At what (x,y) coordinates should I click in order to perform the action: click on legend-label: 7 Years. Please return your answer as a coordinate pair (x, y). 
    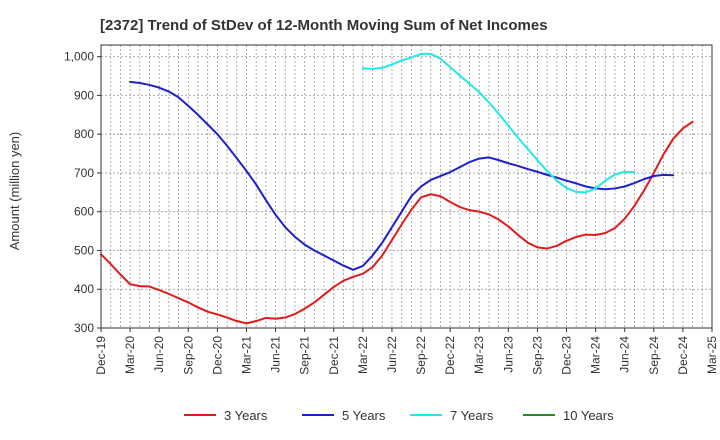
    Looking at the image, I should click on (472, 415).